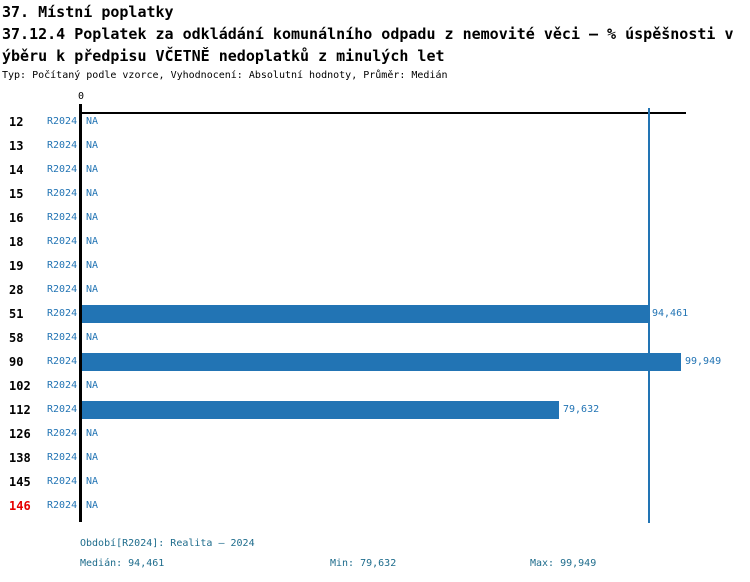 This screenshot has height=582, width=750. Describe the element at coordinates (16, 122) in the screenshot. I see `row-id: 12` at that location.